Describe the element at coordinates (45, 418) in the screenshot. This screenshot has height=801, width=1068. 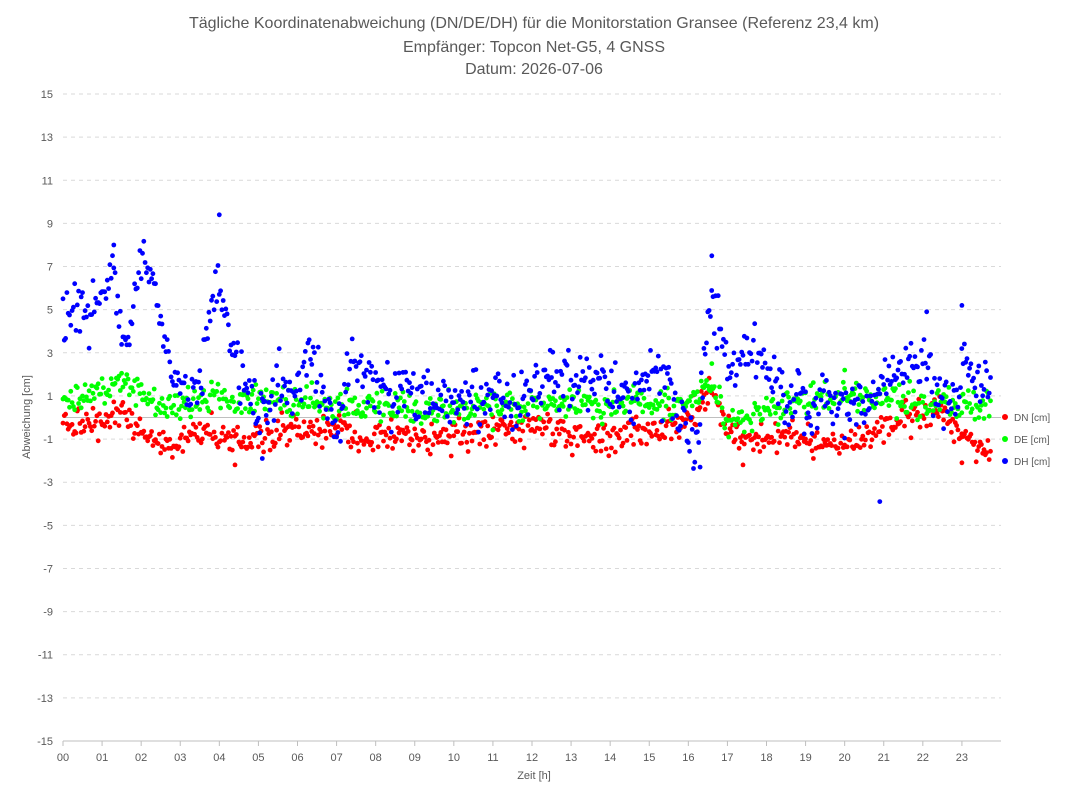
I see `y-axis-ticks: 15 13 11 9 7 5 3 1 -1 -3 -5 -7 -9 -11 -13 -15` at that location.